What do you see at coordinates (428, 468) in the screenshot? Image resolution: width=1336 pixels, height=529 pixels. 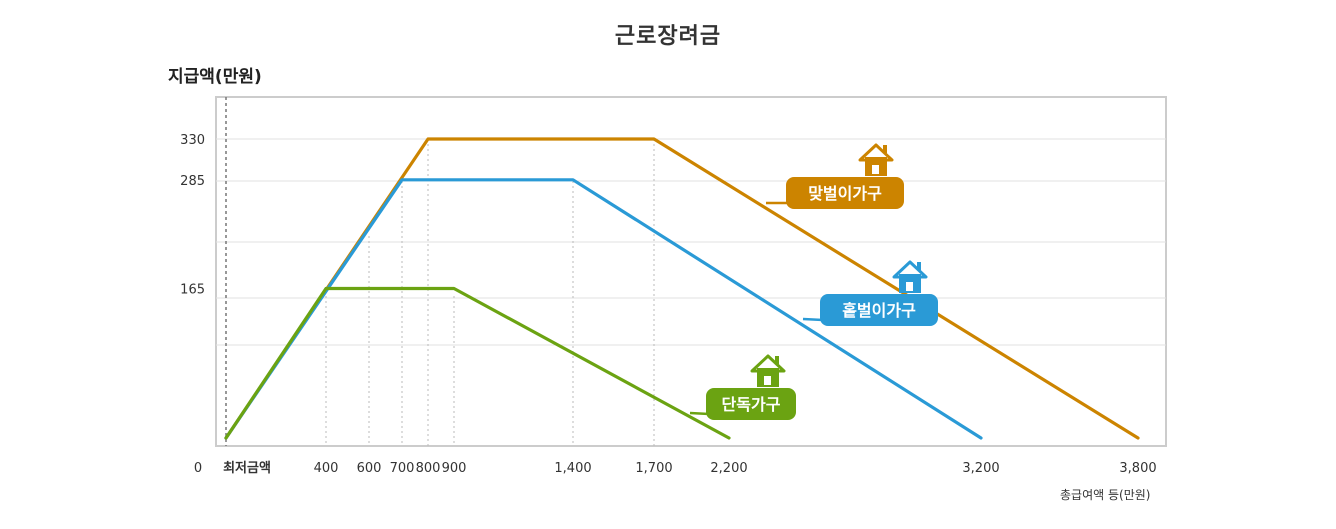 I see `x-tick-label: 800` at bounding box center [428, 468].